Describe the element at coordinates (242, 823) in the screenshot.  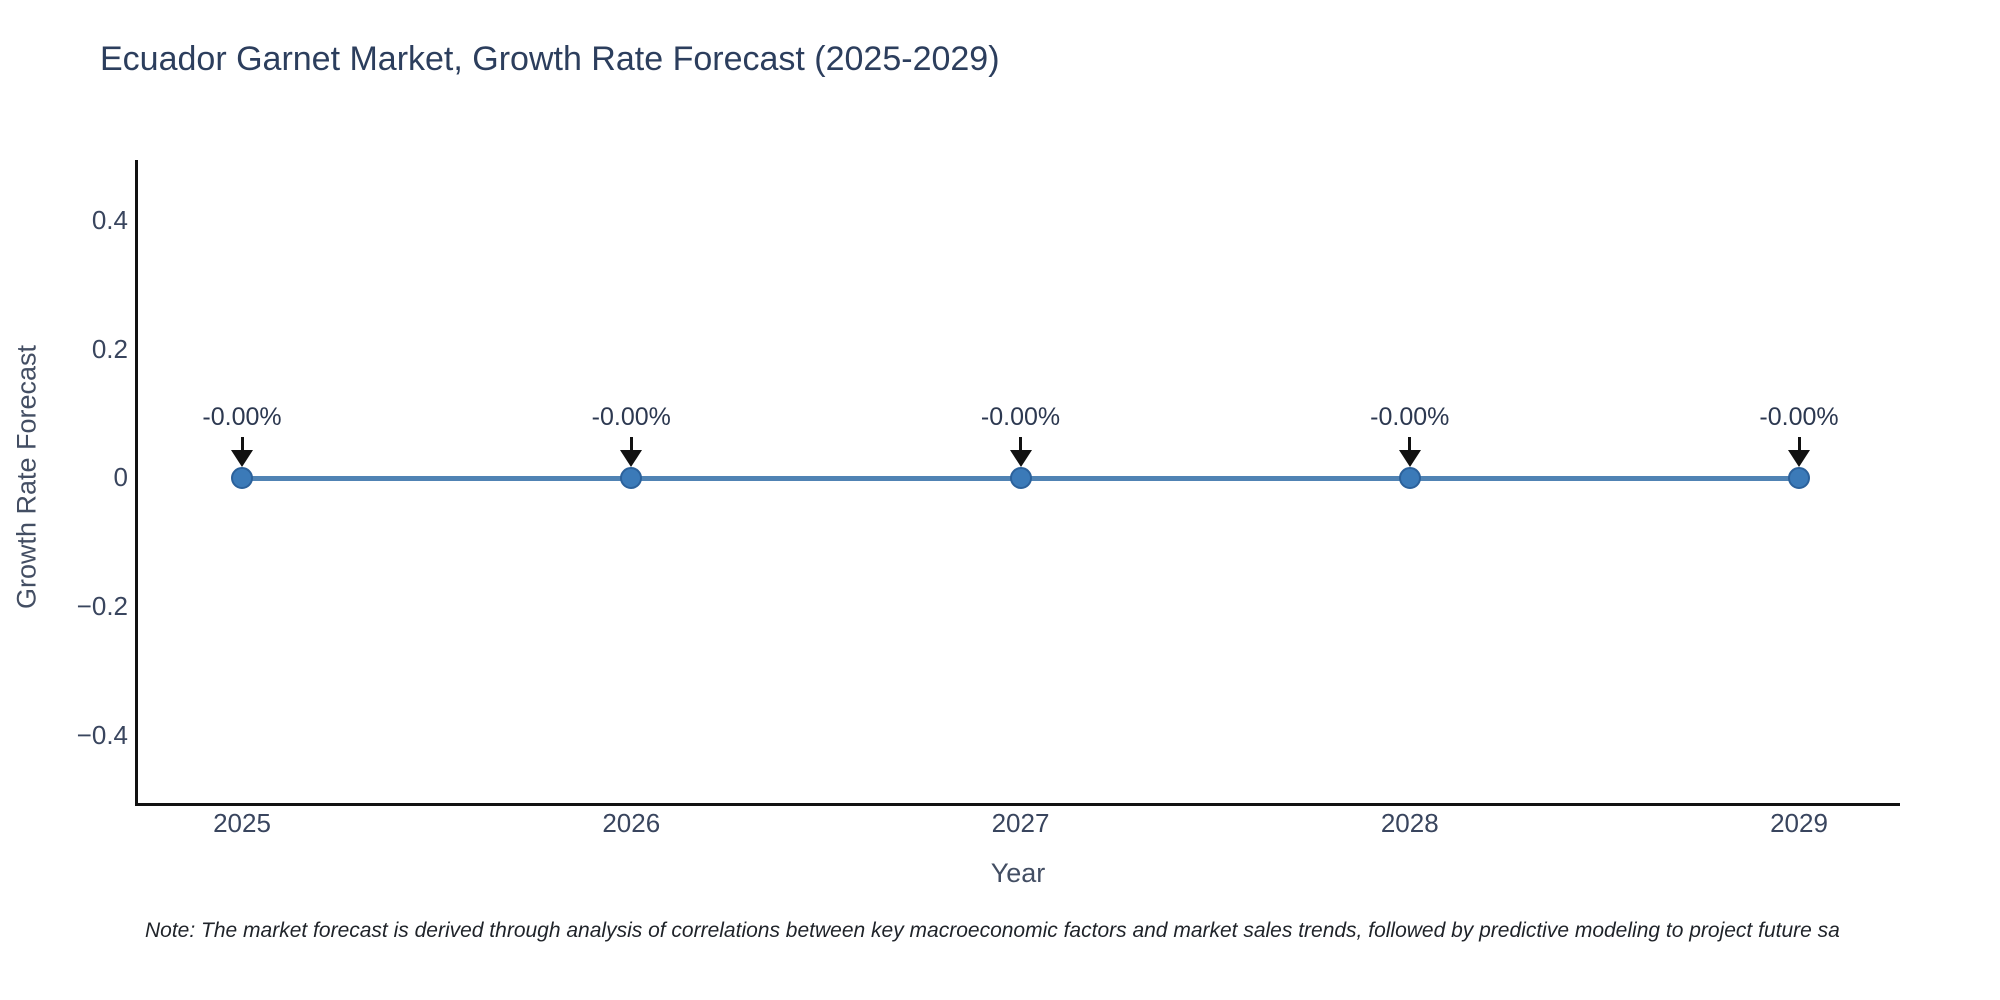
I see `x-tick-label: 2025` at that location.